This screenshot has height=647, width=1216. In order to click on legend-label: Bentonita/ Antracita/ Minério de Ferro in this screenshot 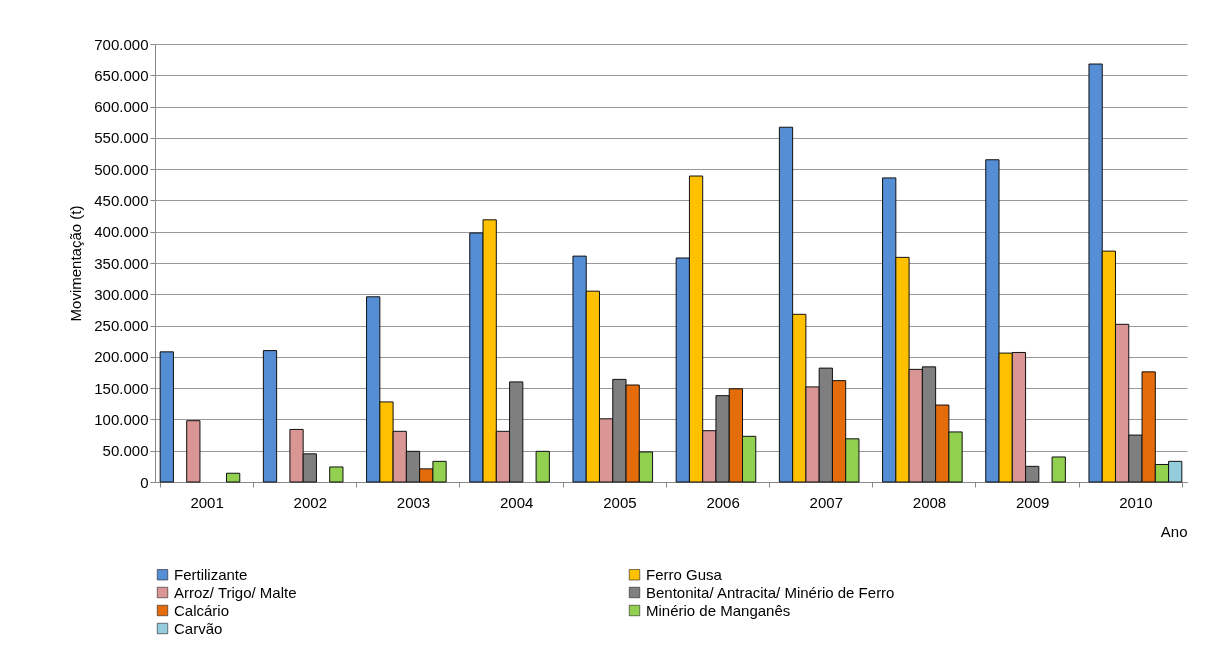, I will do `click(770, 592)`.